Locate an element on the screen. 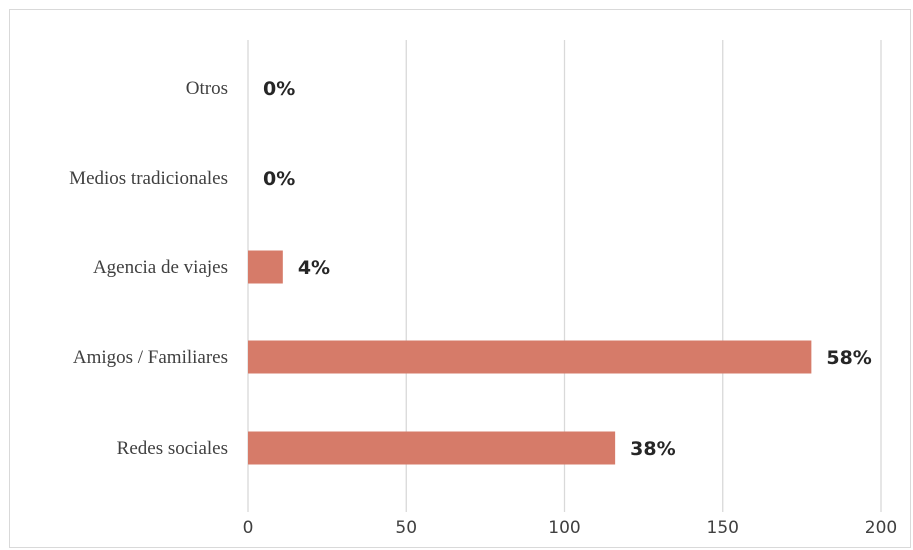 This screenshot has height=550, width=913. data-label-redes-sociales: 38% is located at coordinates (652, 449).